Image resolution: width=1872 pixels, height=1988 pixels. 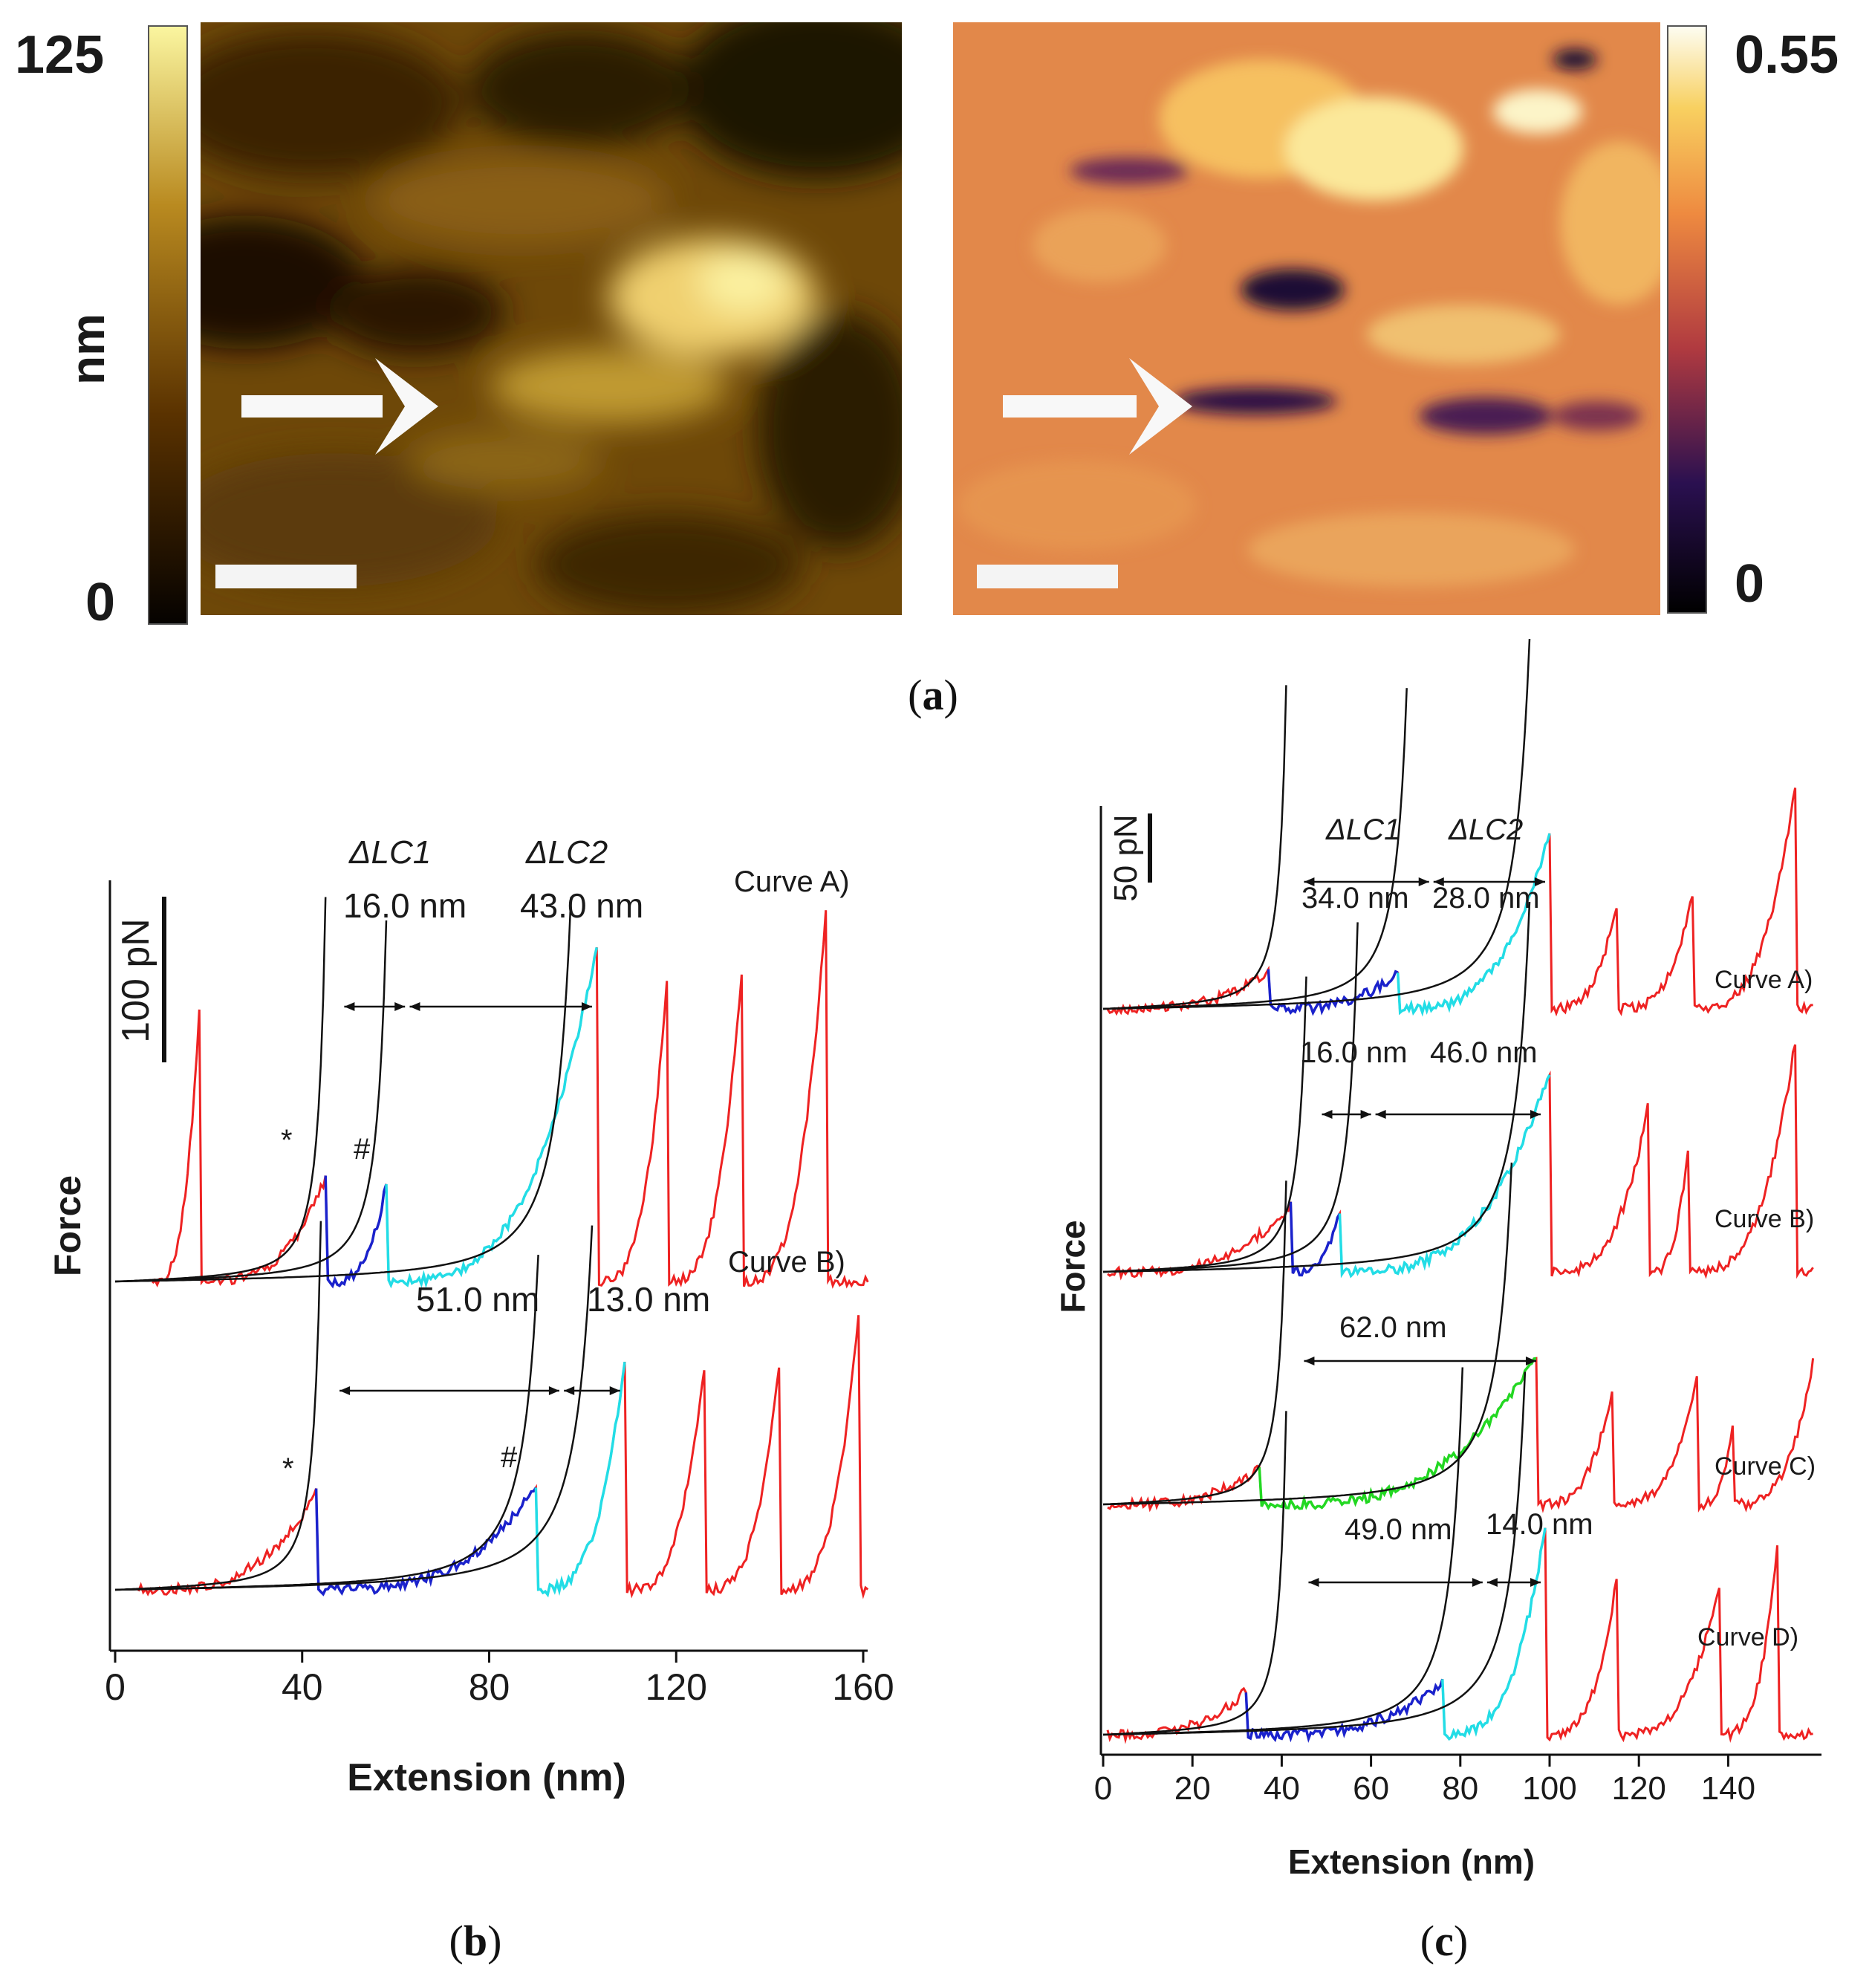 What do you see at coordinates (1747, 1637) in the screenshot?
I see `panel-c-curve-d-label: Curve D)` at bounding box center [1747, 1637].